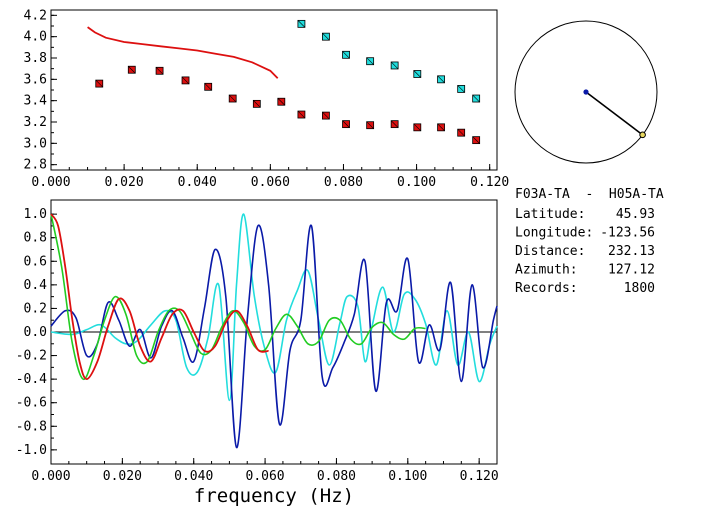  I want to click on info-label: Records:, so click(546, 288).